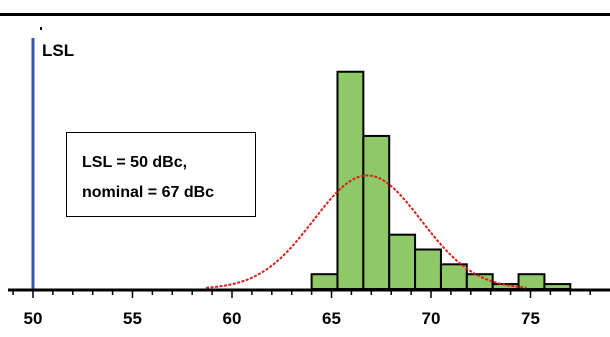 Image resolution: width=610 pixels, height=337 pixels. Describe the element at coordinates (232, 318) in the screenshot. I see `x-tick-label: 60` at that location.